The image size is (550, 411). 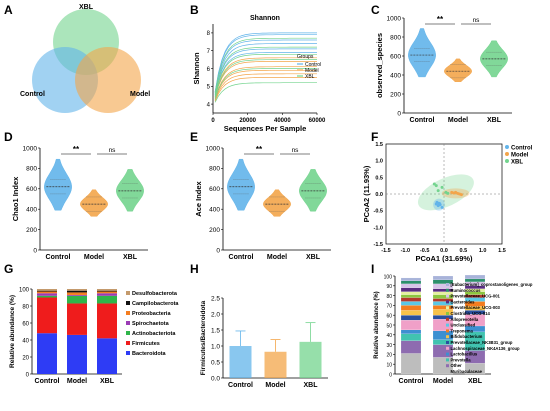 What do you see at coordinates (502, 251) in the screenshot?
I see `x-tick-label: 1.5` at bounding box center [502, 251].